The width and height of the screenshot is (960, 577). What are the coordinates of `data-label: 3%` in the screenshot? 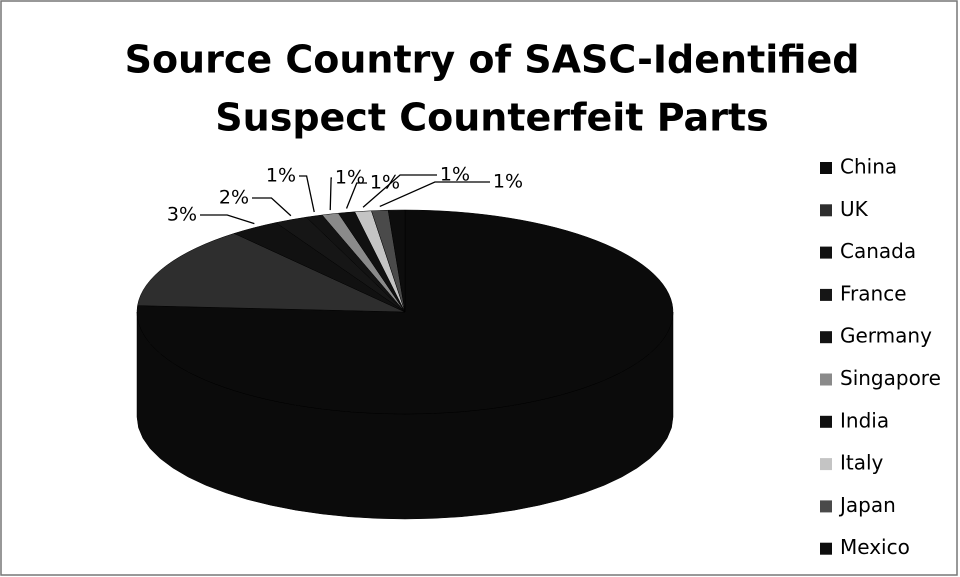 It's located at (182, 215).